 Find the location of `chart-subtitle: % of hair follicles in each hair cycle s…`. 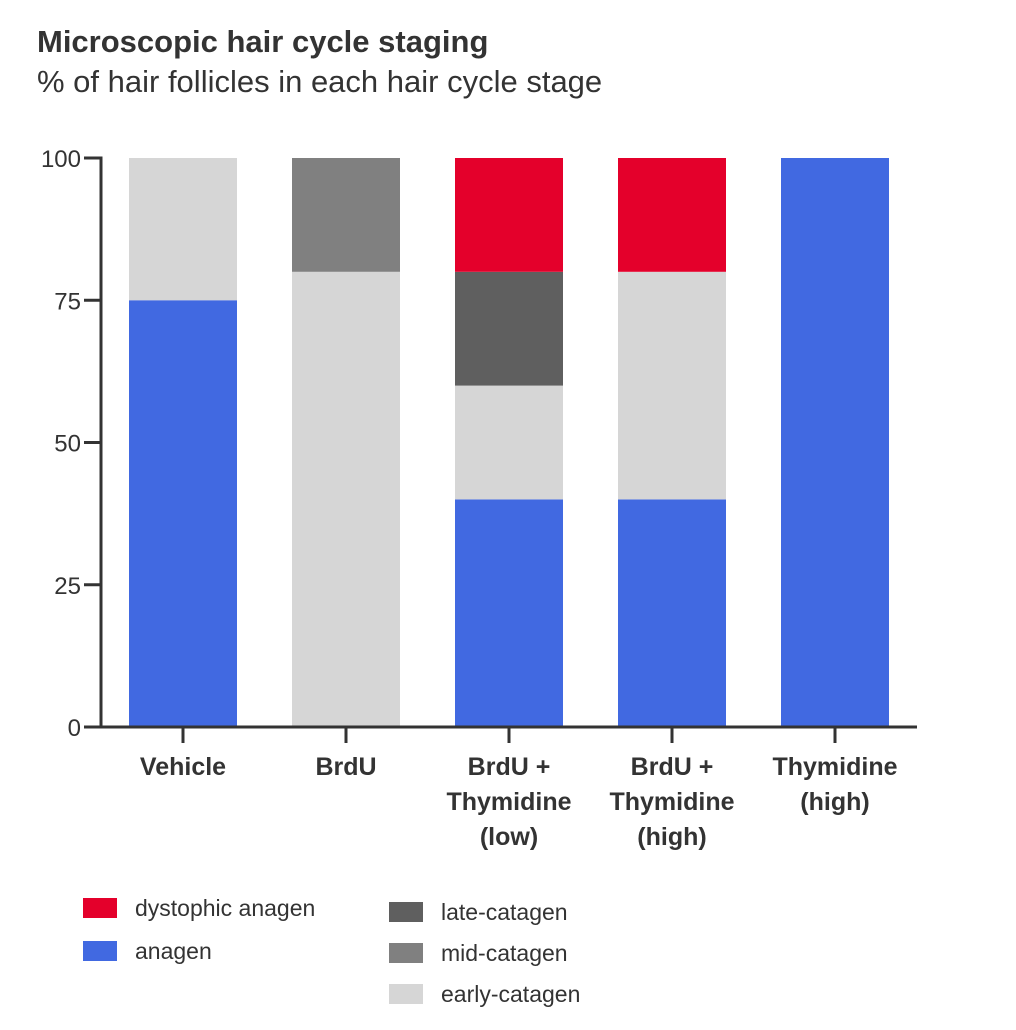

chart-subtitle: % of hair follicles in each hair cycle s… is located at coordinates (320, 81).